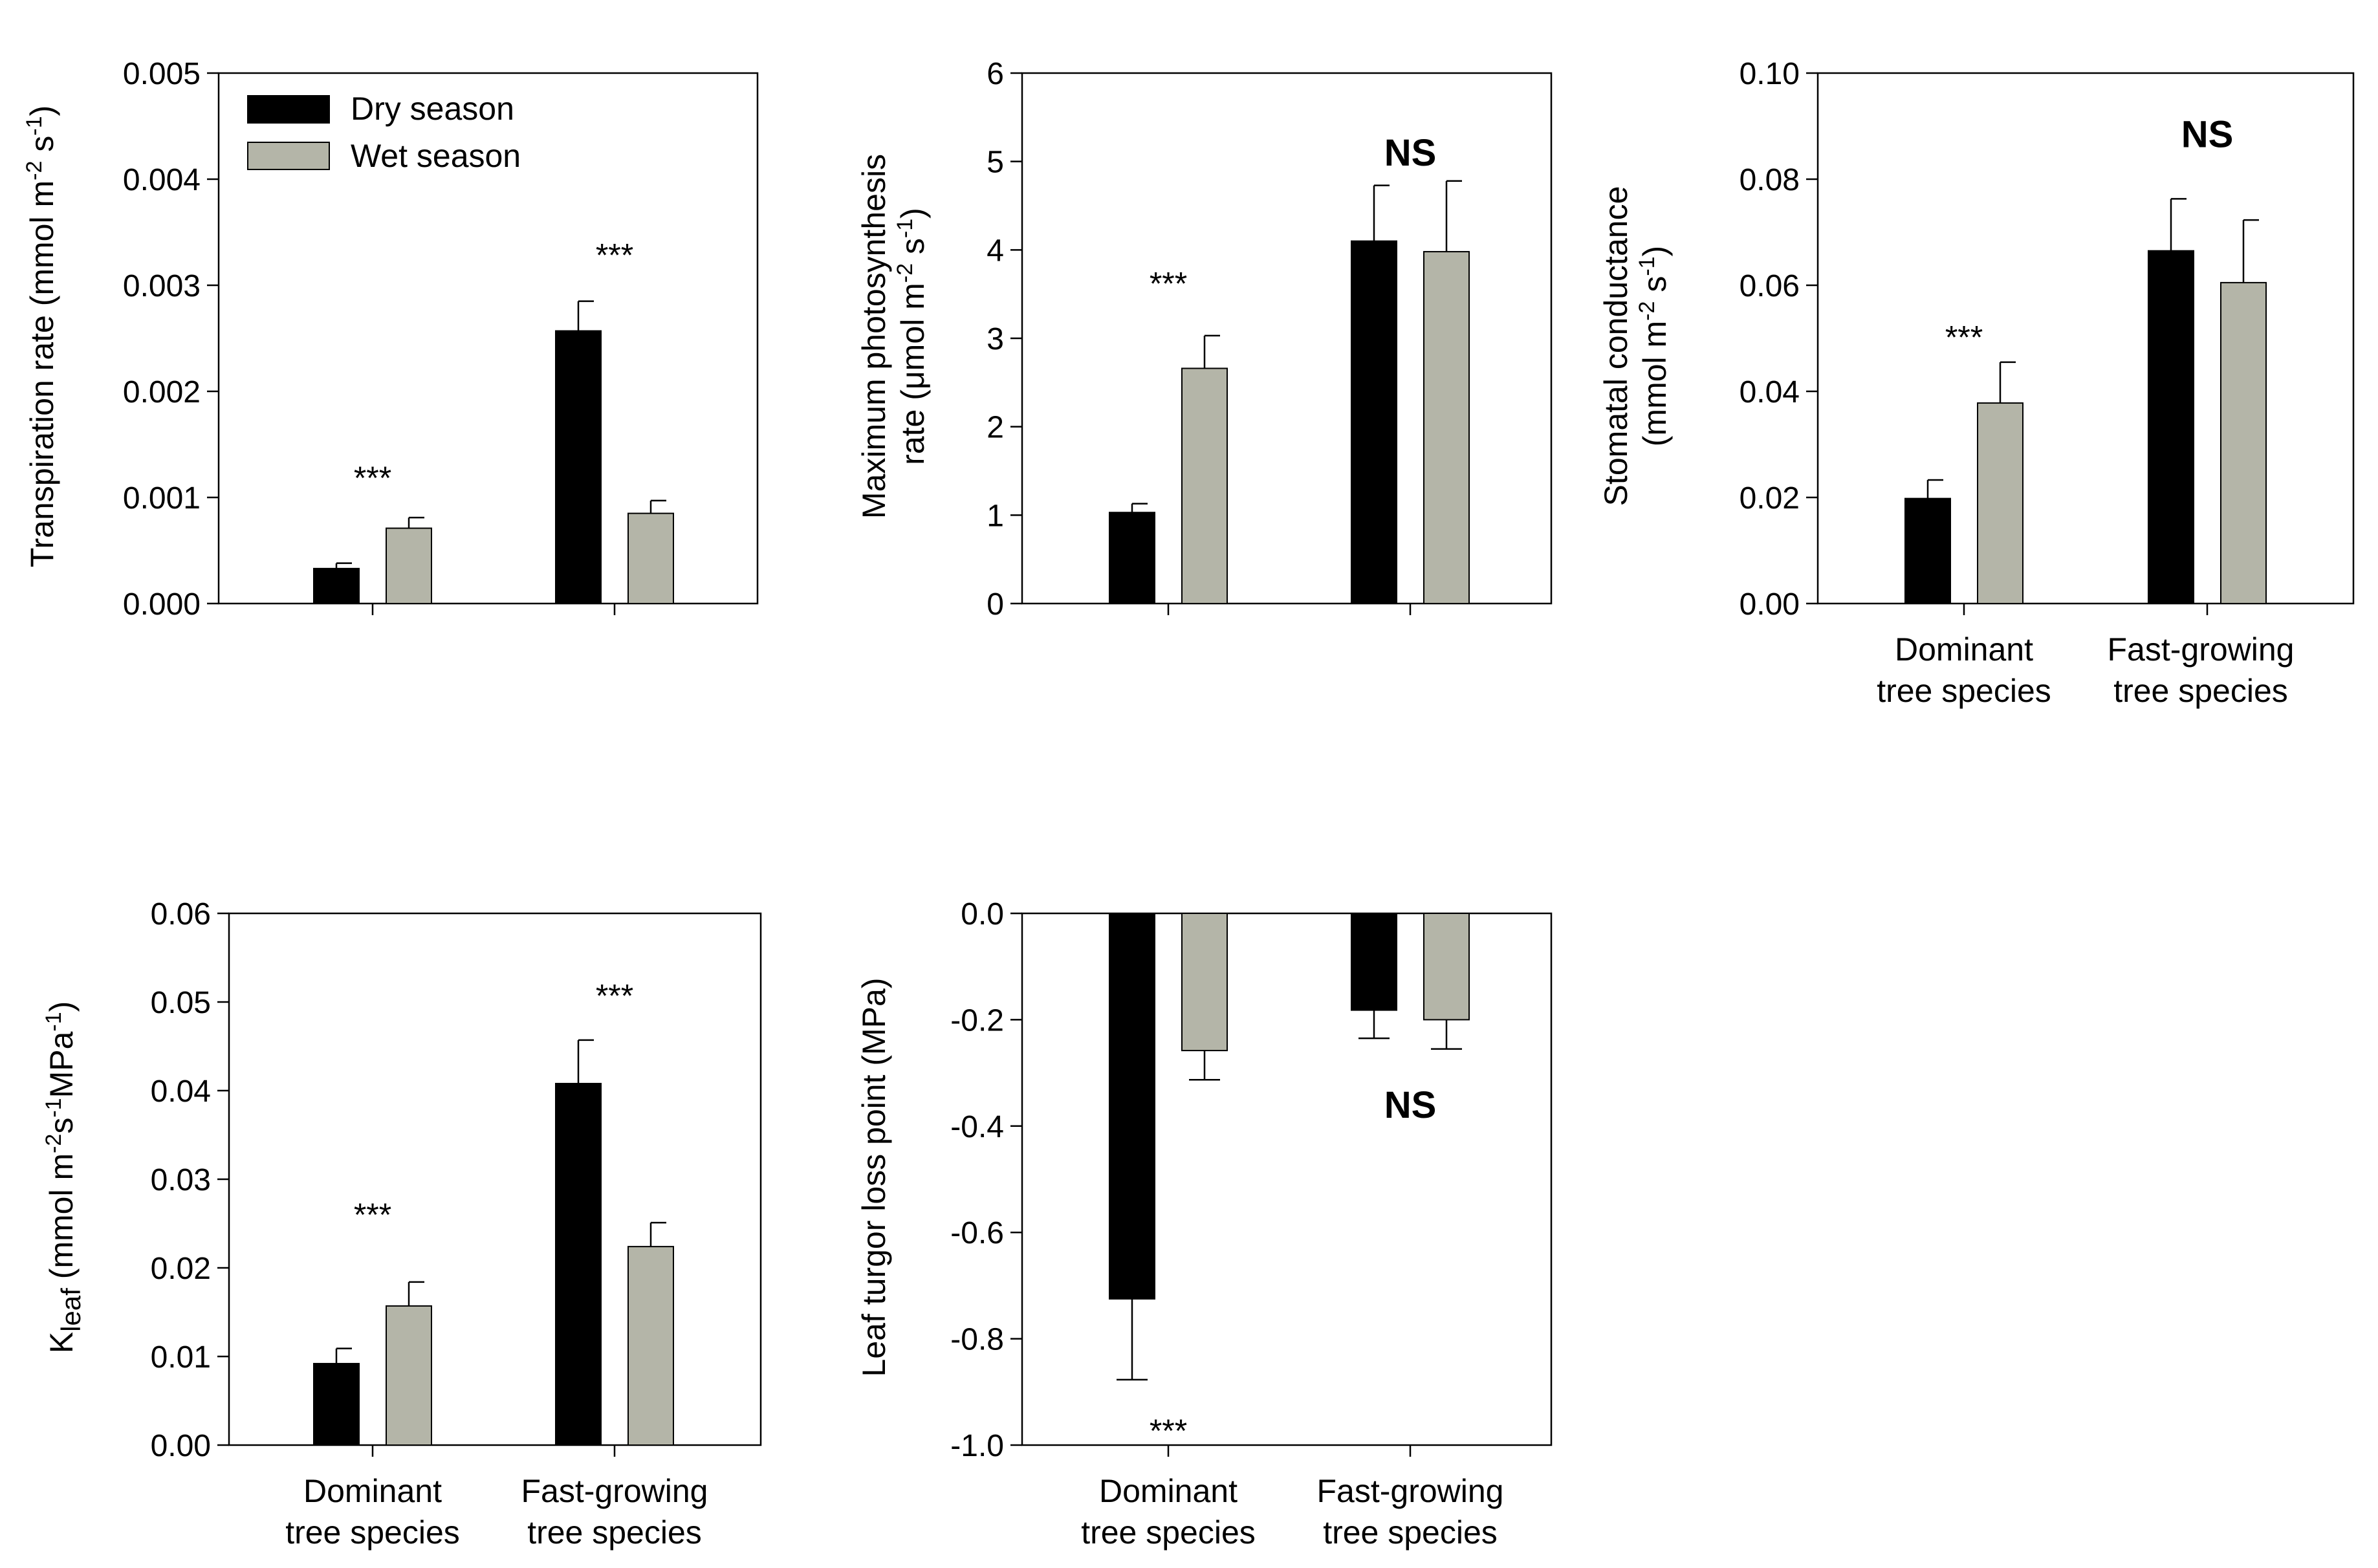 Image resolution: width=2378 pixels, height=1568 pixels. I want to click on y-tick-label-photosynthesis: 5, so click(996, 163).